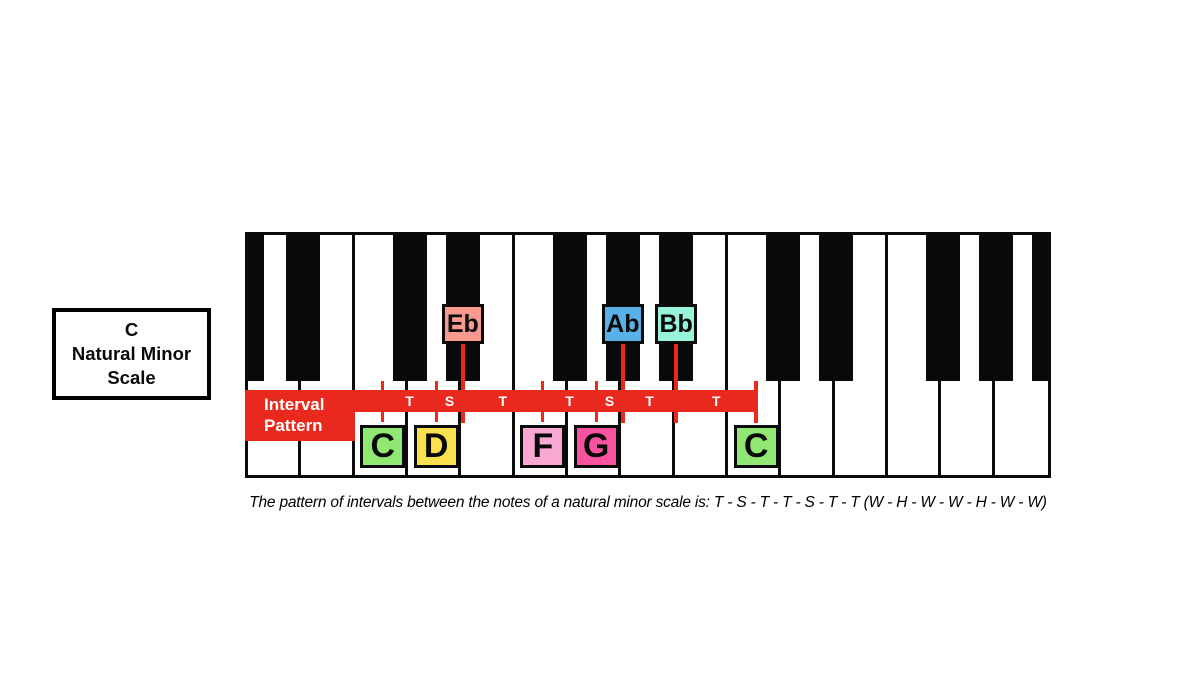 This screenshot has height=675, width=1200. Describe the element at coordinates (294, 404) in the screenshot. I see `interval-pattern-label-line-1: Interval` at that location.